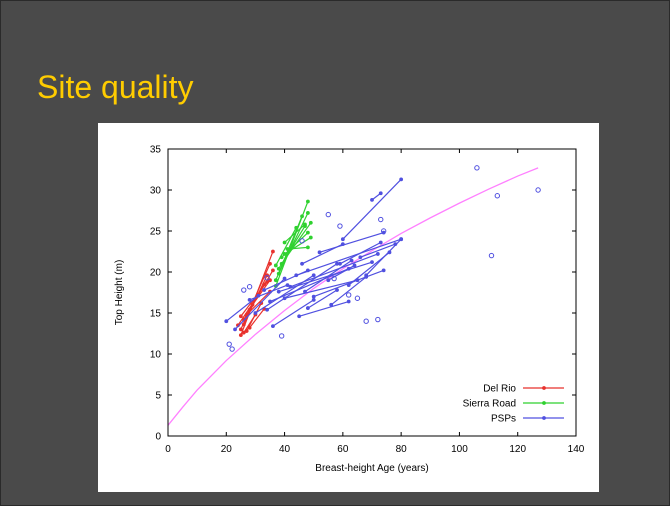  I want to click on y-tick-label: 0, so click(158, 437).